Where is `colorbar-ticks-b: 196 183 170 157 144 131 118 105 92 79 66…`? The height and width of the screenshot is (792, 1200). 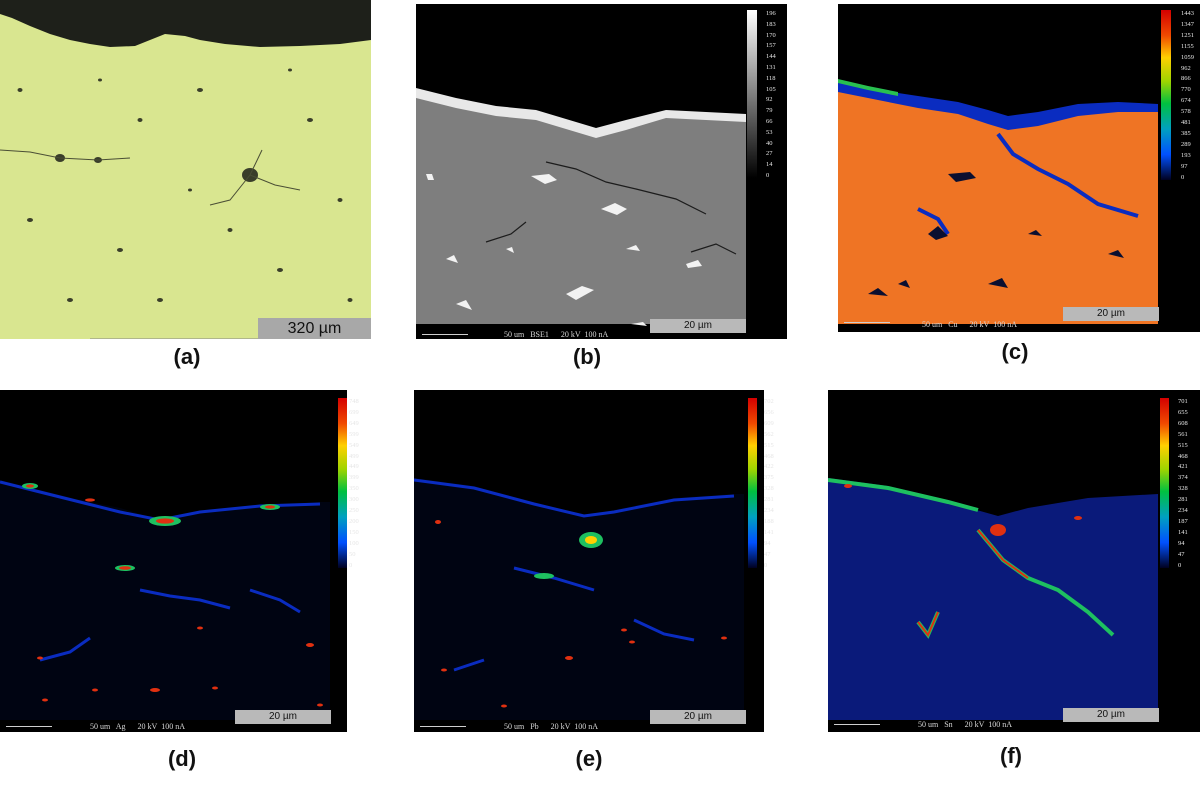
colorbar-ticks-b: 196 183 170 157 144 131 118 105 92 79 66… is located at coordinates (776, 94).